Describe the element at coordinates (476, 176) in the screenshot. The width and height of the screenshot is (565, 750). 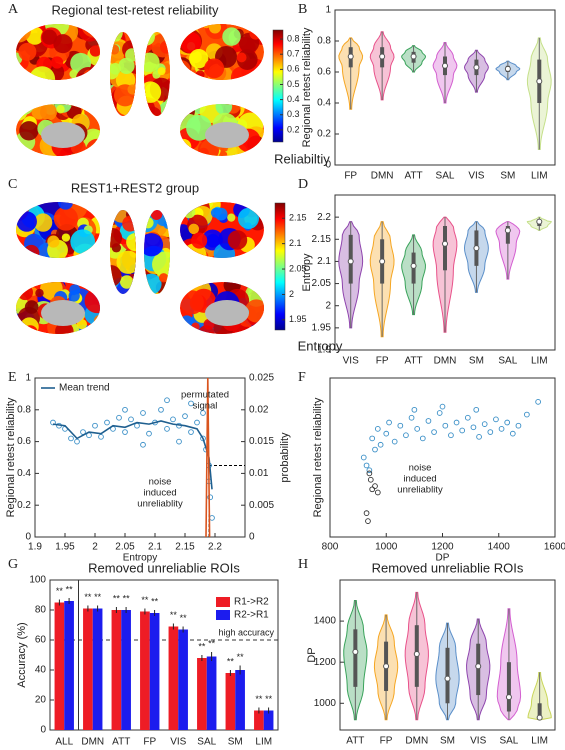
I see `x-tick-label: VIS` at that location.